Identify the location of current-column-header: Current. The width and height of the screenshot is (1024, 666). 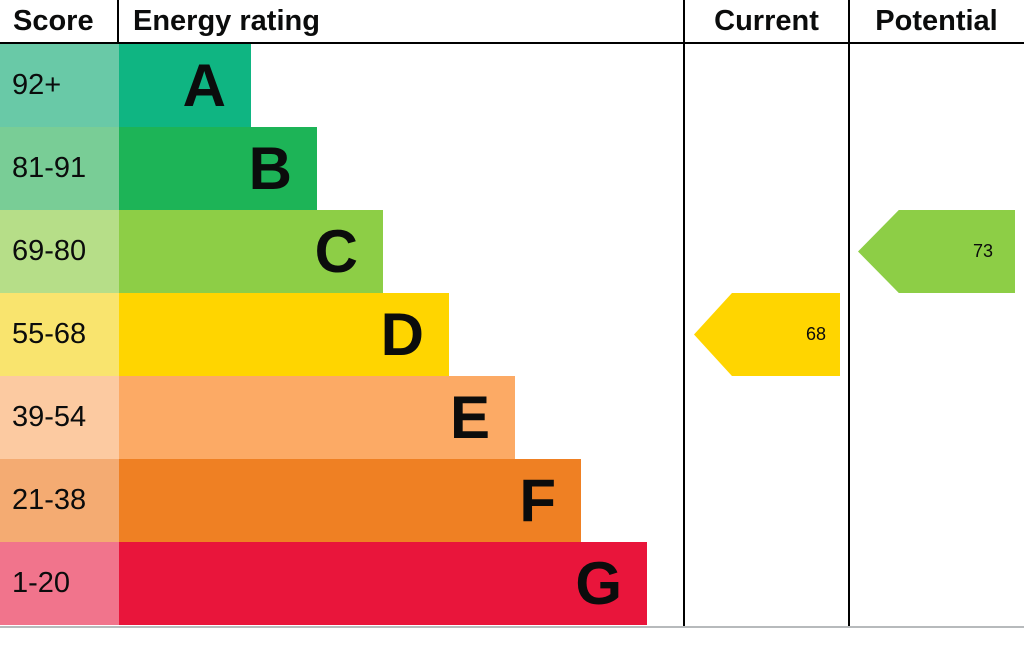
(766, 21).